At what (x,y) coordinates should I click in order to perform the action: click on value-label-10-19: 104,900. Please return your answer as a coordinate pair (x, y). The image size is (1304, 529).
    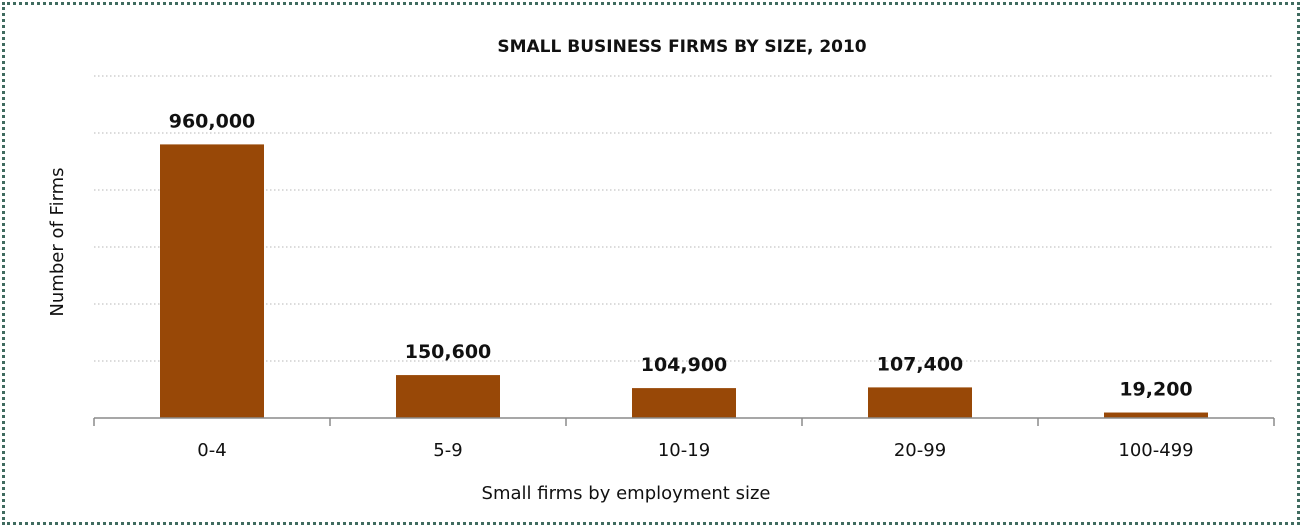
    Looking at the image, I should click on (684, 365).